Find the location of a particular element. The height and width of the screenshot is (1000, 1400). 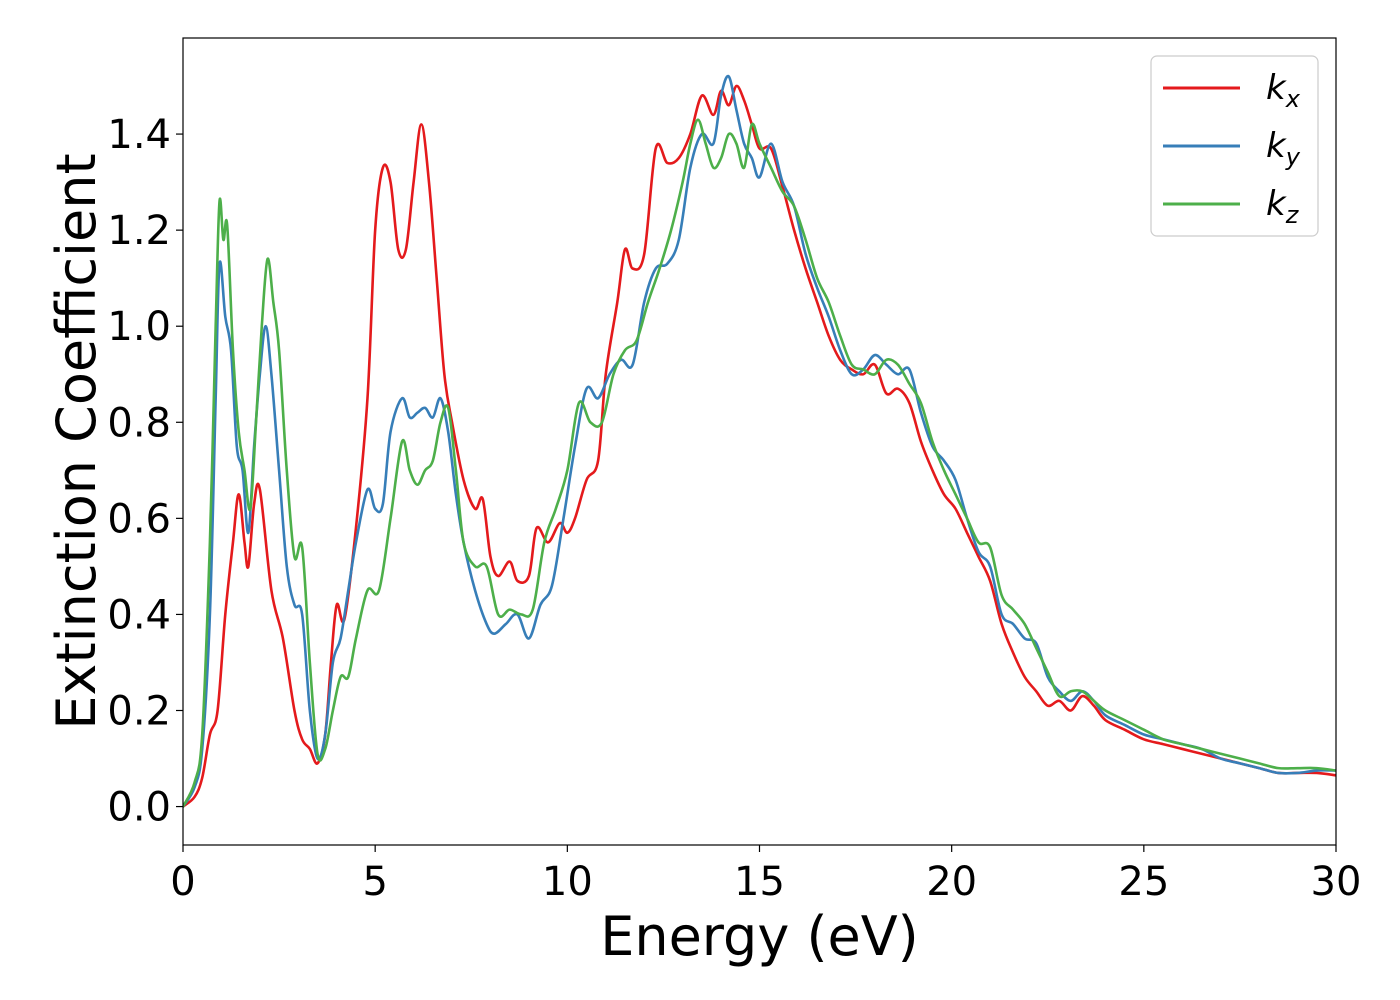

legend-label: ky is located at coordinates (1283, 148).